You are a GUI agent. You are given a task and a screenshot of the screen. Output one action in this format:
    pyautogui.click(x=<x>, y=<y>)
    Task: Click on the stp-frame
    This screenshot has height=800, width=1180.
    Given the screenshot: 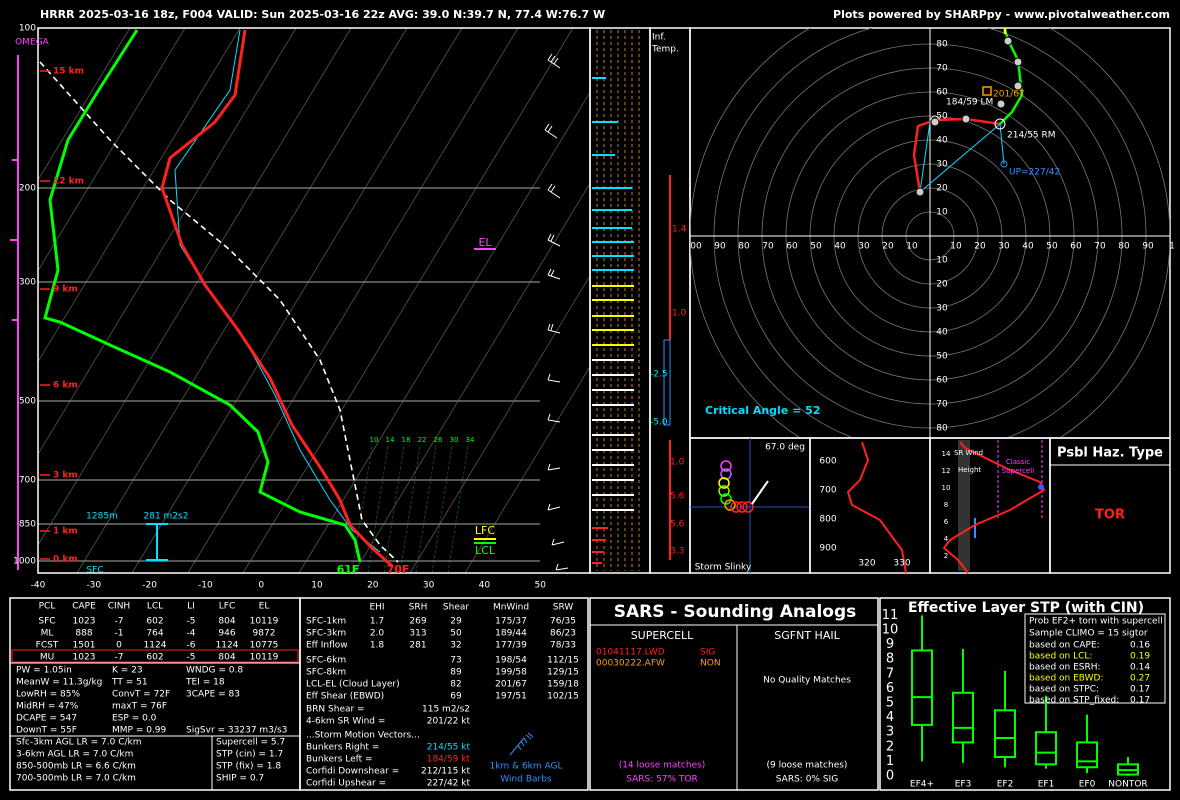 What is the action you would take?
    pyautogui.click(x=1025, y=694)
    